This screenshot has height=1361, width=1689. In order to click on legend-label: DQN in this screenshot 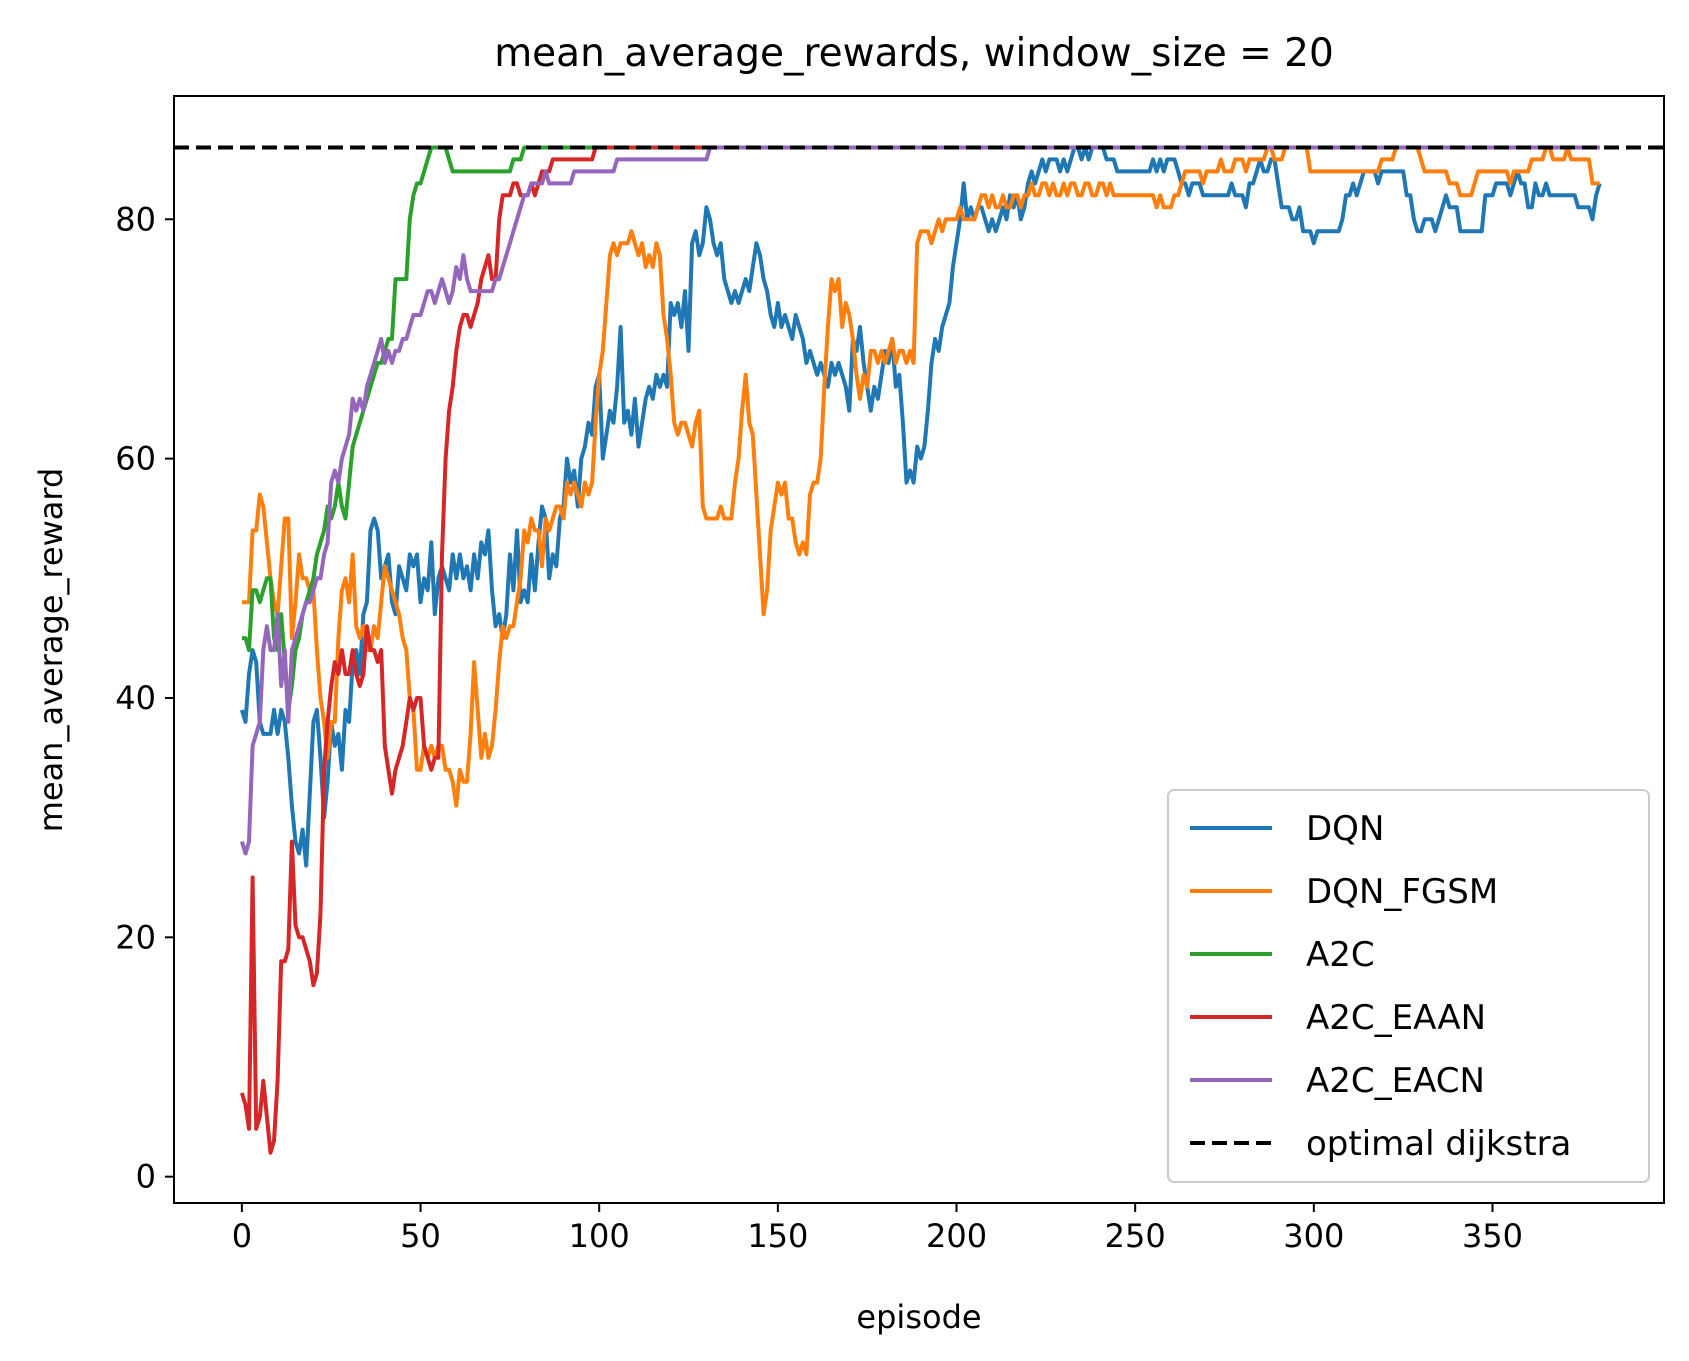, I will do `click(1345, 829)`.